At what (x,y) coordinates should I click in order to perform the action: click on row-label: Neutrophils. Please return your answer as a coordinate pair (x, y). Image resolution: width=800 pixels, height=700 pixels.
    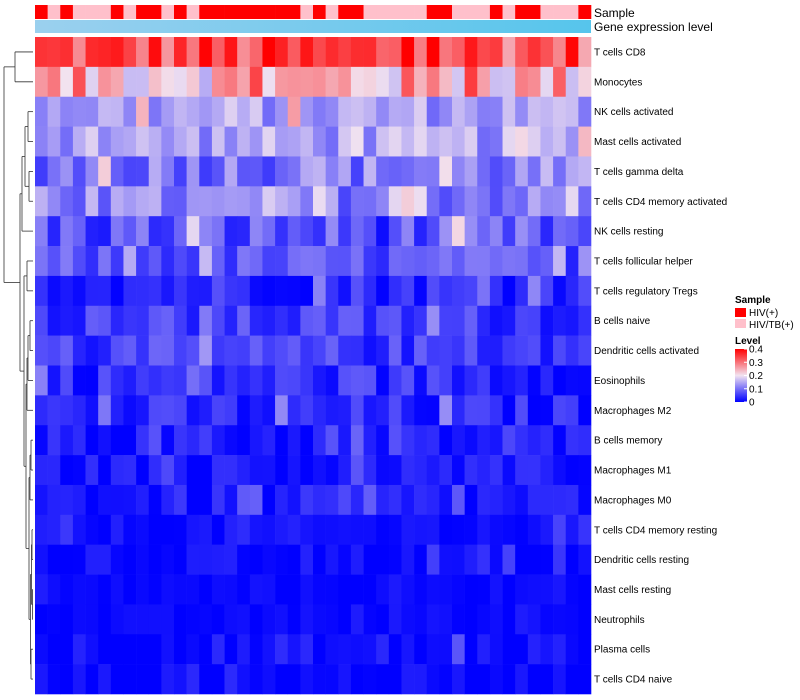
    Looking at the image, I should click on (619, 620).